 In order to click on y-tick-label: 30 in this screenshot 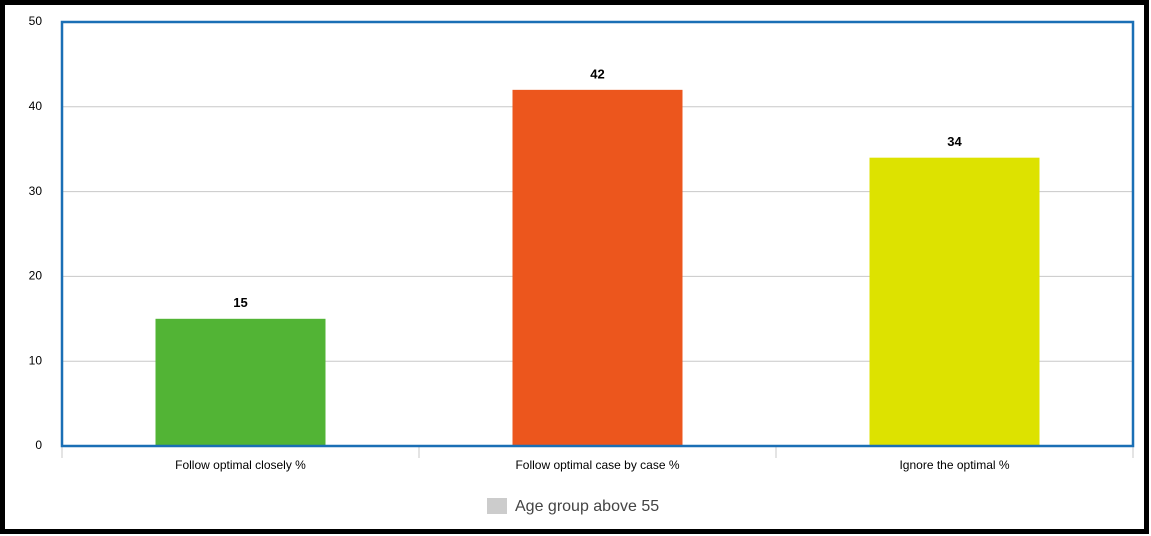, I will do `click(36, 191)`.